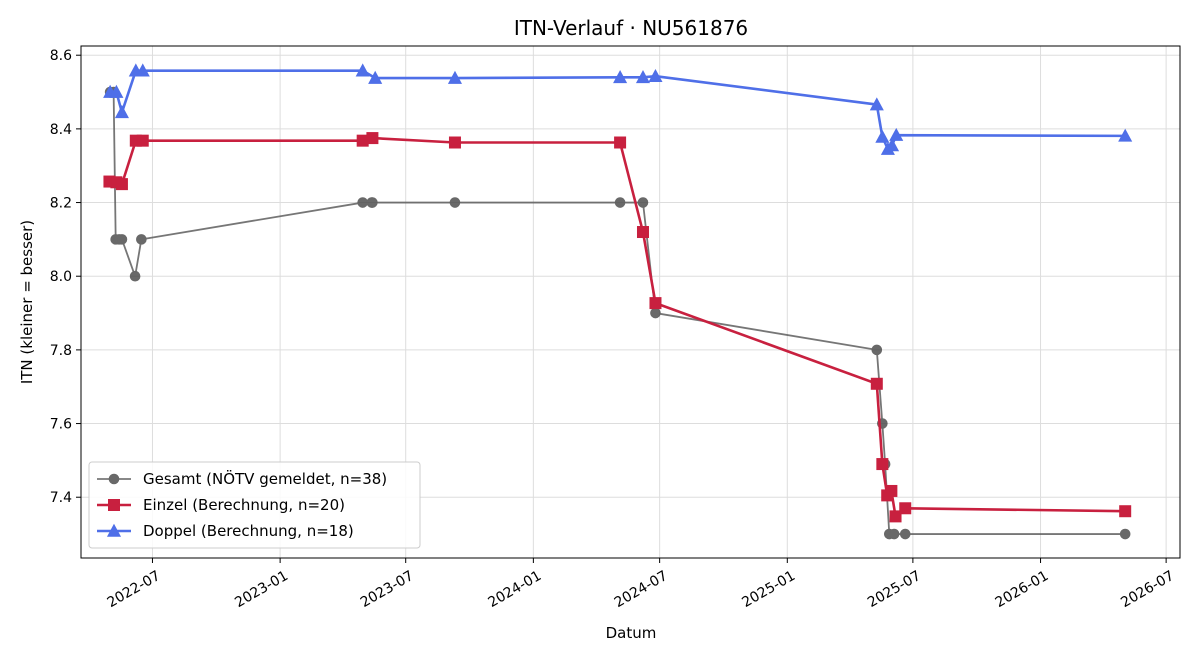 This screenshot has width=1200, height=660. I want to click on y-axis: 7.4 7.6 7.8 8.0 8.2 8.4 8.6, so click(65, 277).